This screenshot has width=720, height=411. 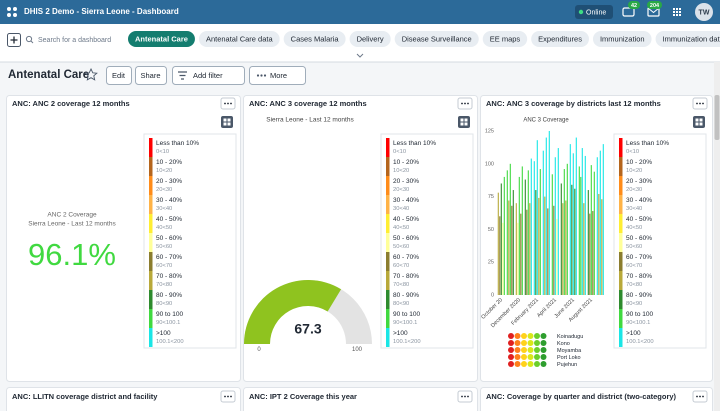 I want to click on dashboard-chip: Cases Malaria, so click(x=314, y=39).